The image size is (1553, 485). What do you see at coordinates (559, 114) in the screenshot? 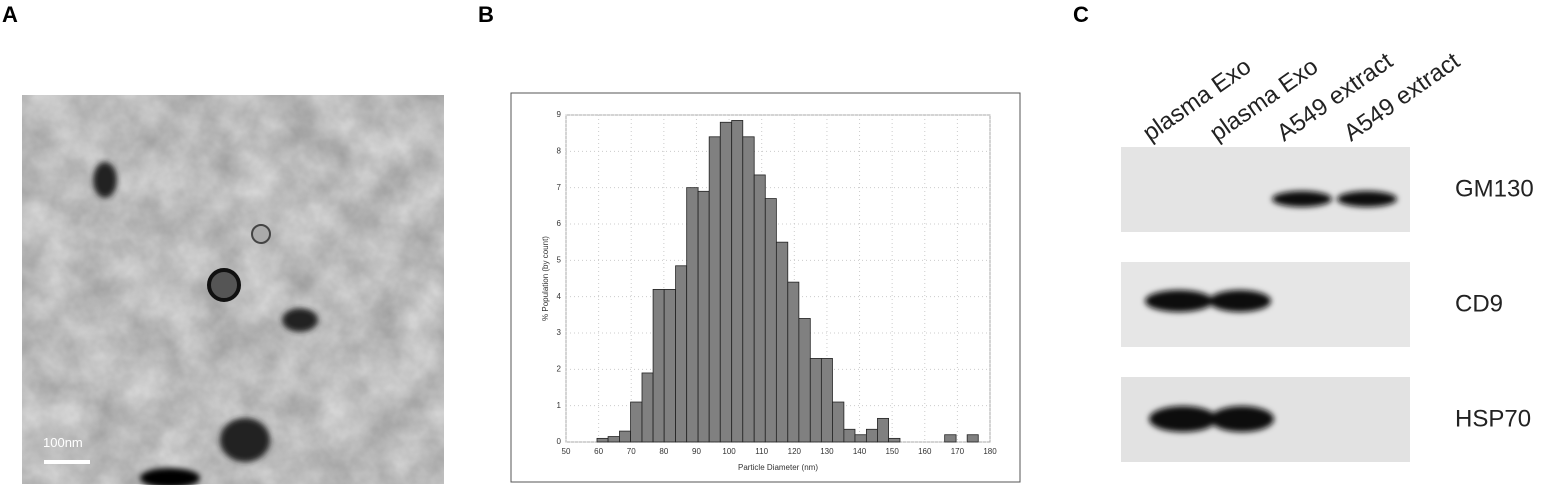
I see `y-tick-label: 9` at bounding box center [559, 114].